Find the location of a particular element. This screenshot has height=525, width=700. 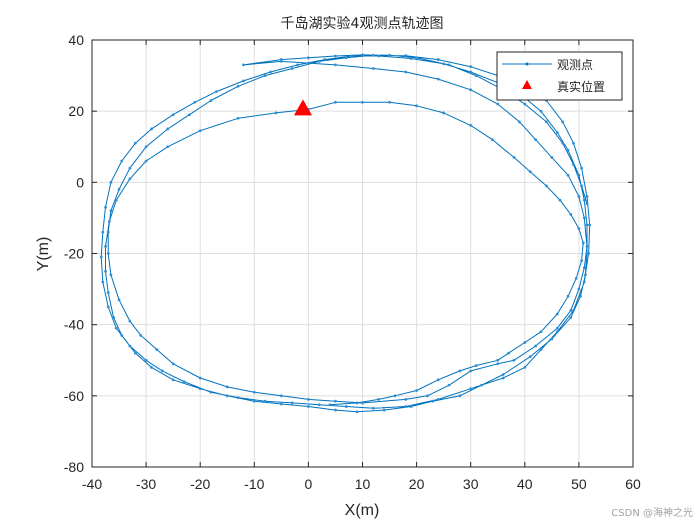

y-tick-label: -40 is located at coordinates (74, 325).